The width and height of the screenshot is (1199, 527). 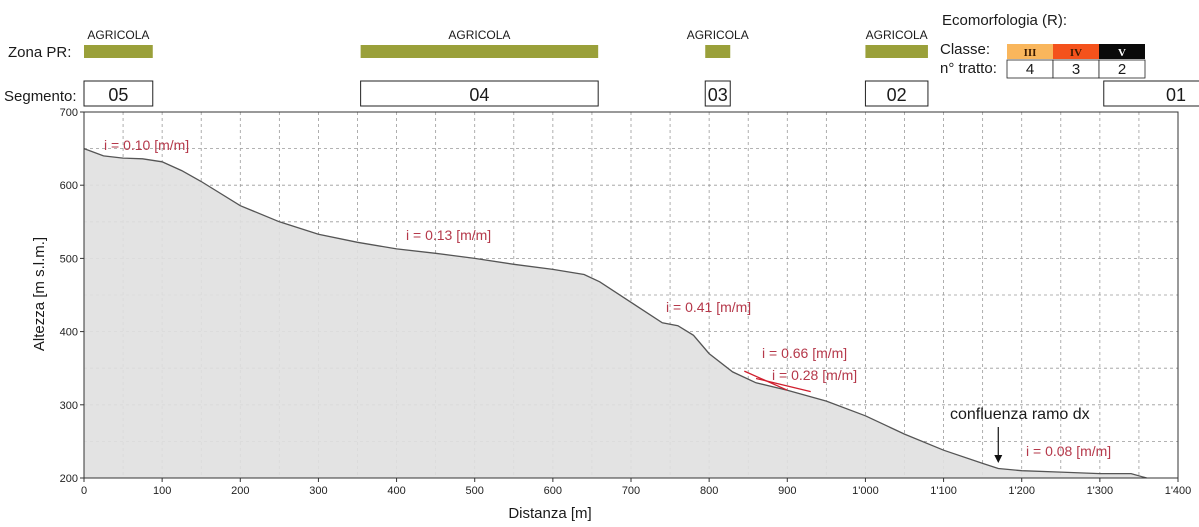 I want to click on classe-cell-label: III, so click(x=1030, y=53).